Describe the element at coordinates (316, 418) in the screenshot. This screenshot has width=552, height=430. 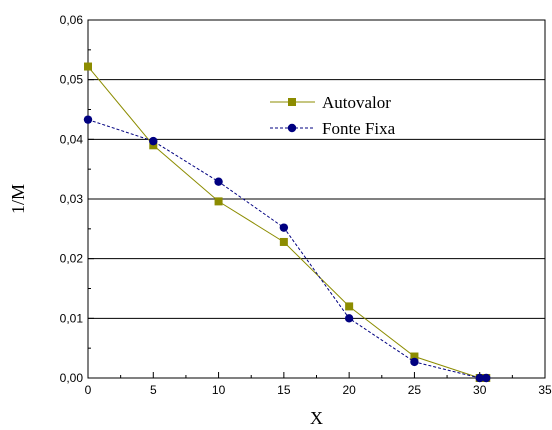
I see `x-axis-title: X` at that location.